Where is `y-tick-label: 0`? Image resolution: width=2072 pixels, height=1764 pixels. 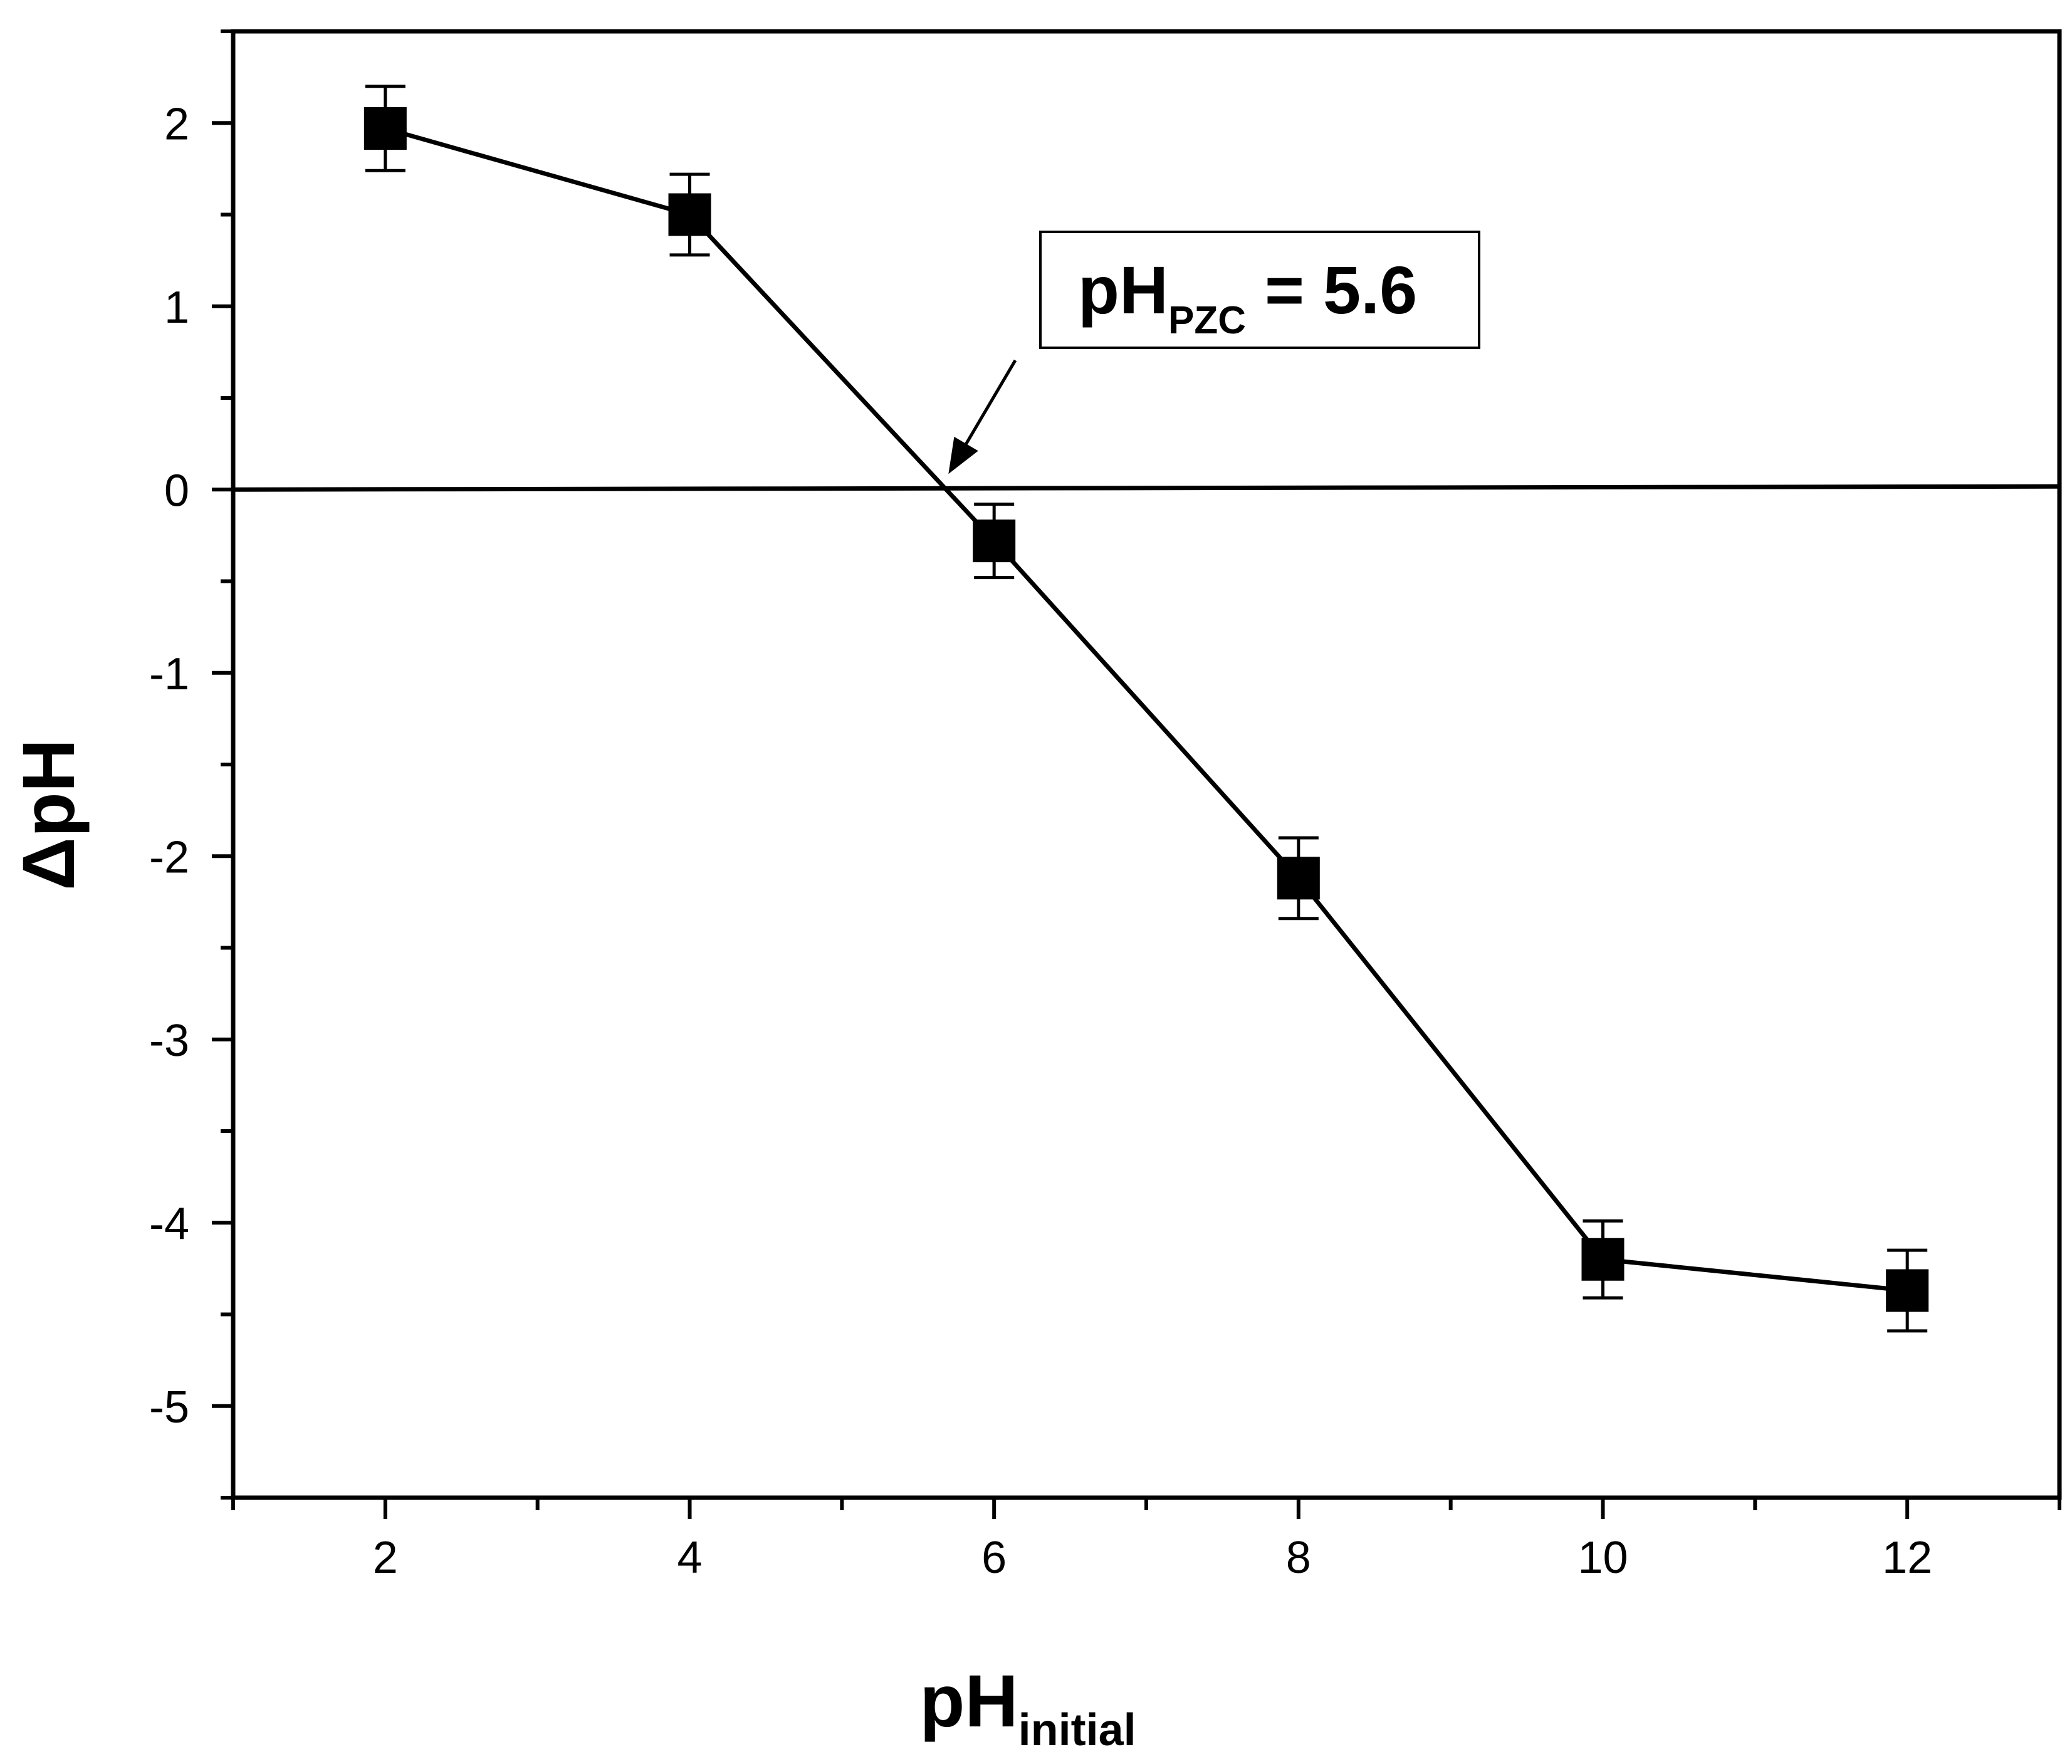
y-tick-label: 0 is located at coordinates (176, 491).